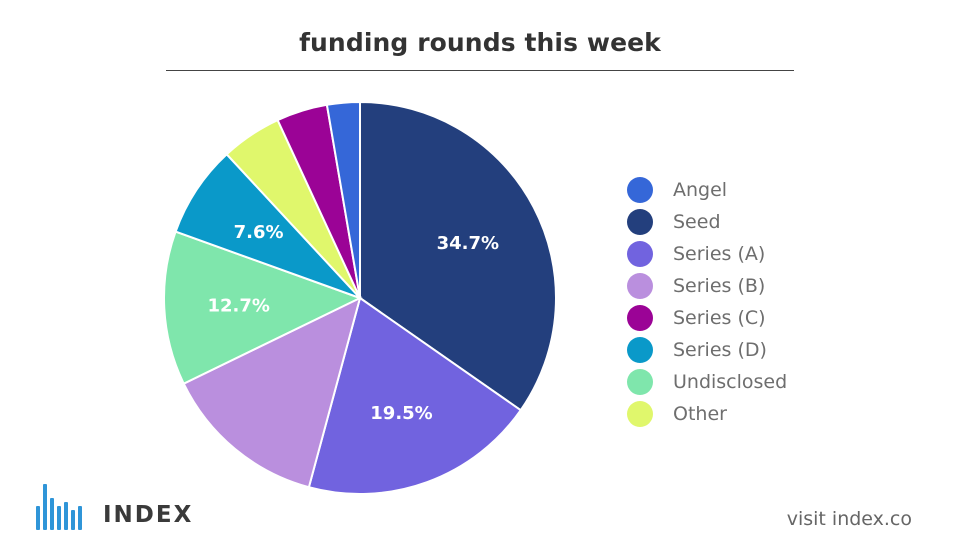  I want to click on legend-item-undisclosed: Undisclosed, so click(707, 382).